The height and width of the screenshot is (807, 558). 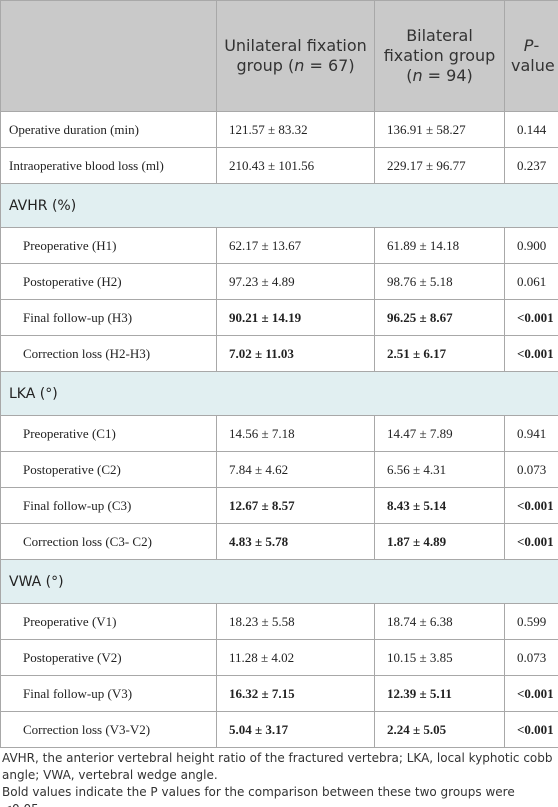 I want to click on header-text: Unilateral fixation group (, so click(x=295, y=55).